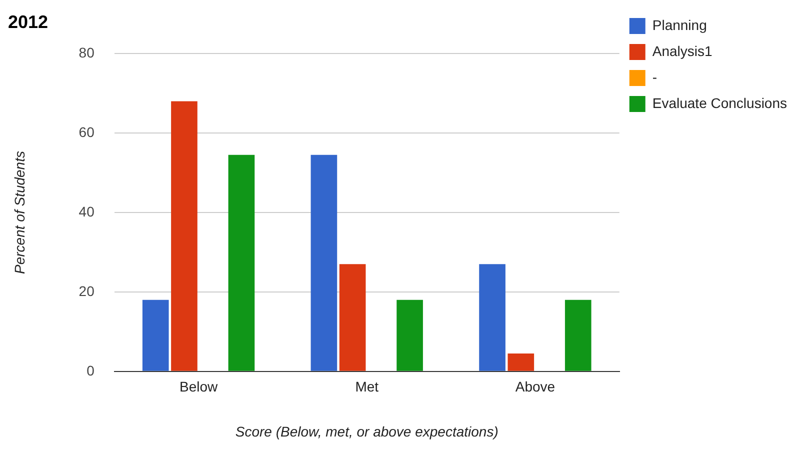 Image resolution: width=805 pixels, height=463 pixels. What do you see at coordinates (682, 50) in the screenshot?
I see `legend-label: Analysis1` at bounding box center [682, 50].